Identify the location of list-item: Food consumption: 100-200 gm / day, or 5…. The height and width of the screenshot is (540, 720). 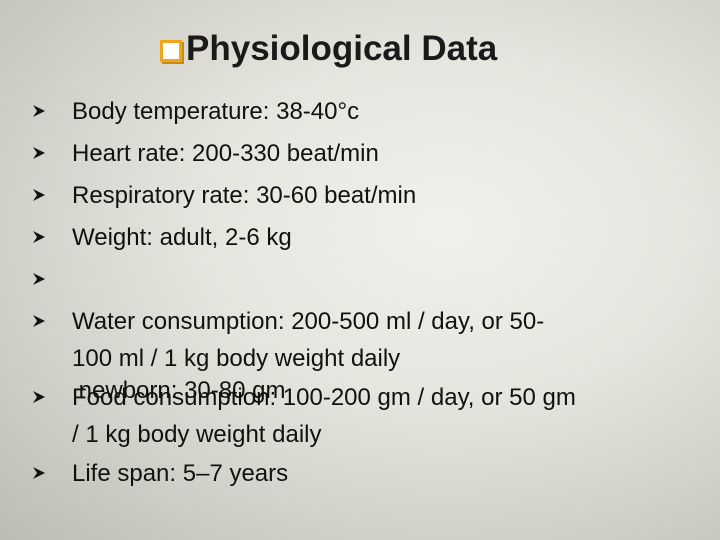
(372, 416).